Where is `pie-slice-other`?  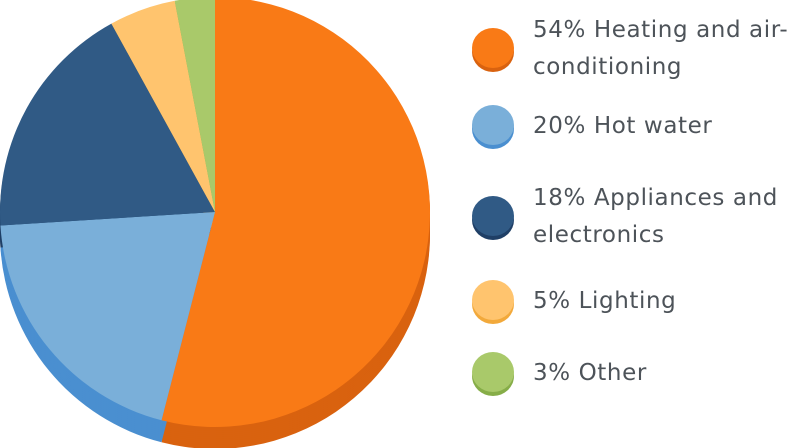 pie-slice-other is located at coordinates (194, 106).